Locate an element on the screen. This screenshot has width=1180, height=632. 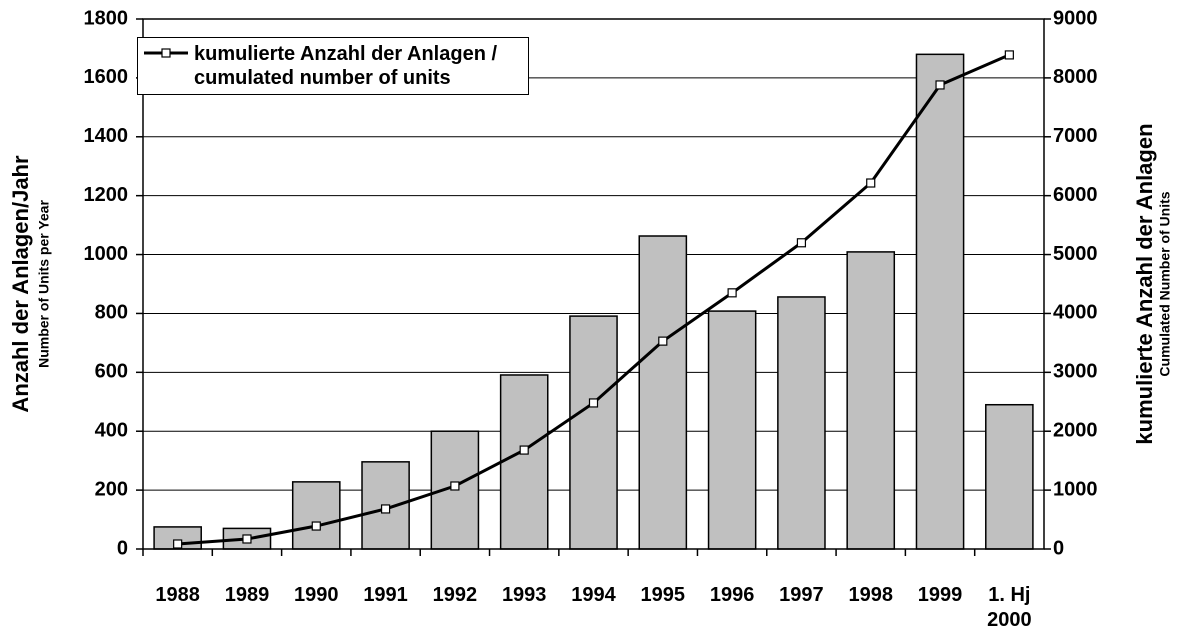
legend-symbol is located at coordinates (166, 53).